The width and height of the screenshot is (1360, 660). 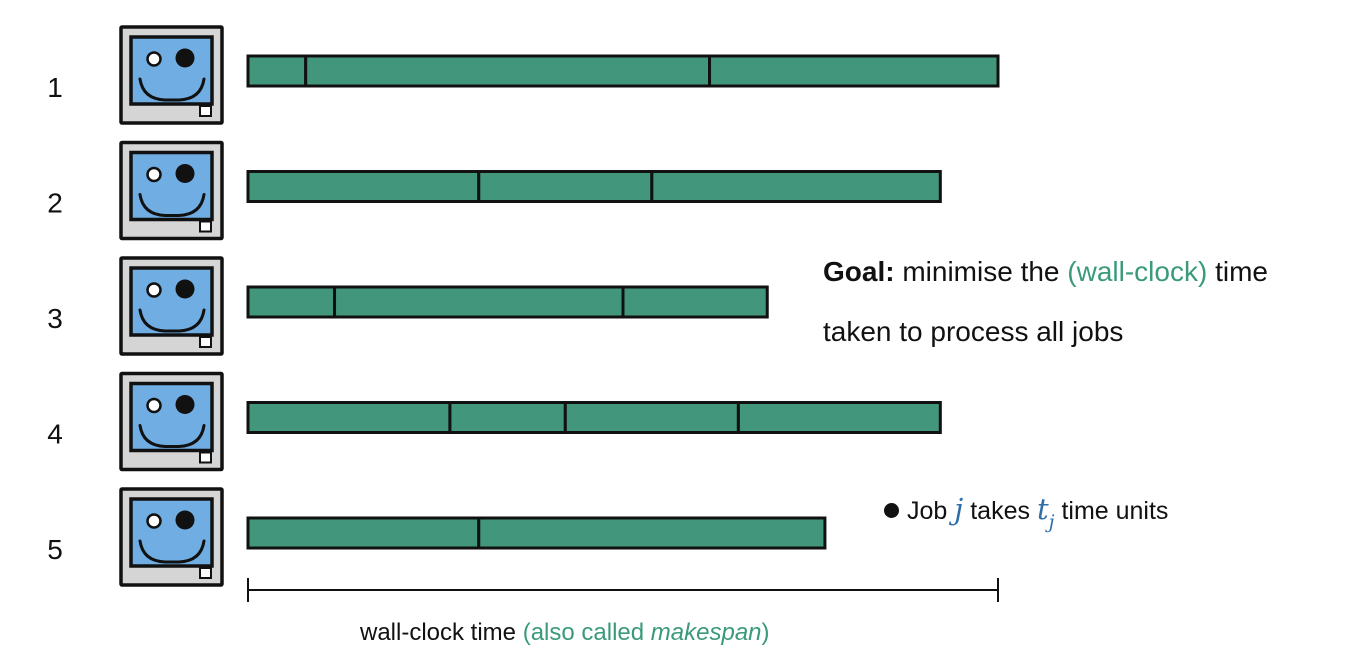 I want to click on note-post: time units, so click(x=1115, y=511).